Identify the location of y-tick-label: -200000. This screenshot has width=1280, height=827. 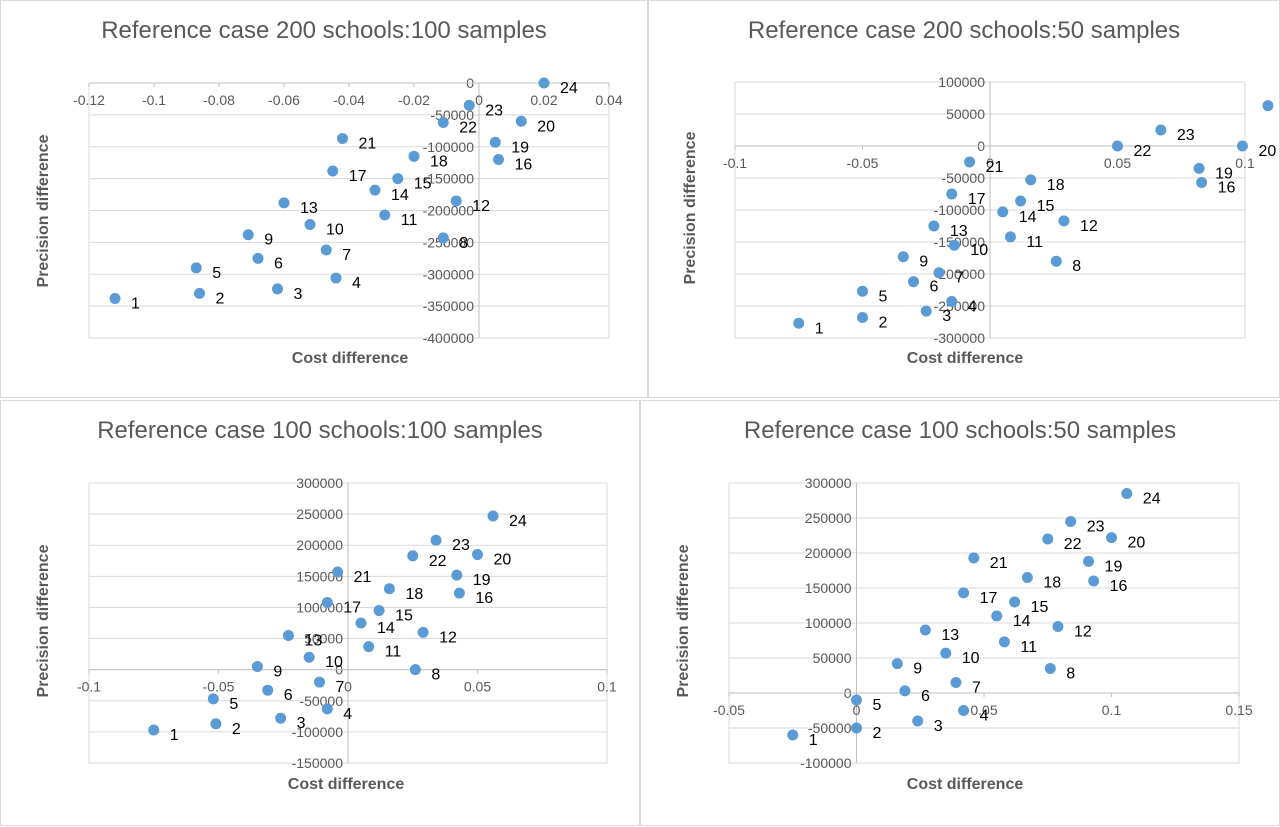
(449, 211).